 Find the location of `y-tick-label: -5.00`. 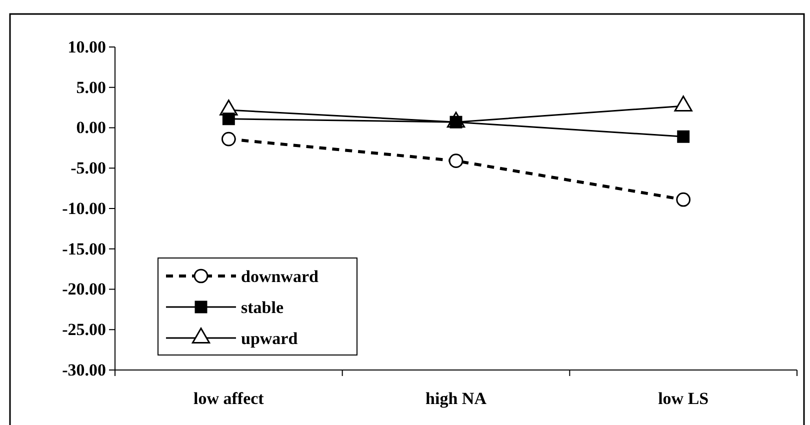

y-tick-label: -5.00 is located at coordinates (88, 168).